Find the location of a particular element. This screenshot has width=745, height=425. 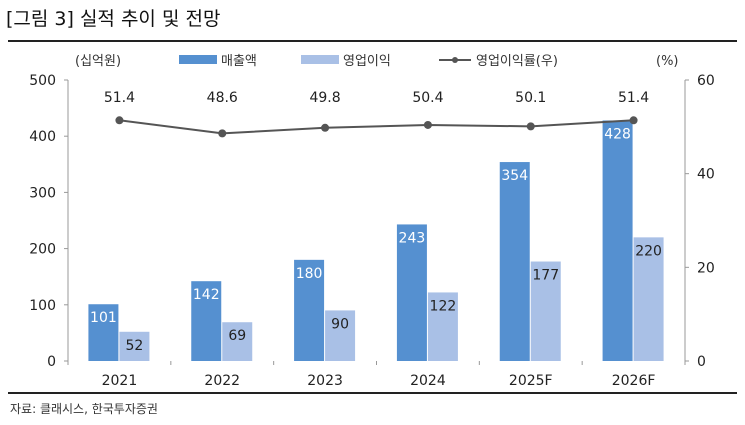

bar-sales-label: 180 is located at coordinates (309, 274).